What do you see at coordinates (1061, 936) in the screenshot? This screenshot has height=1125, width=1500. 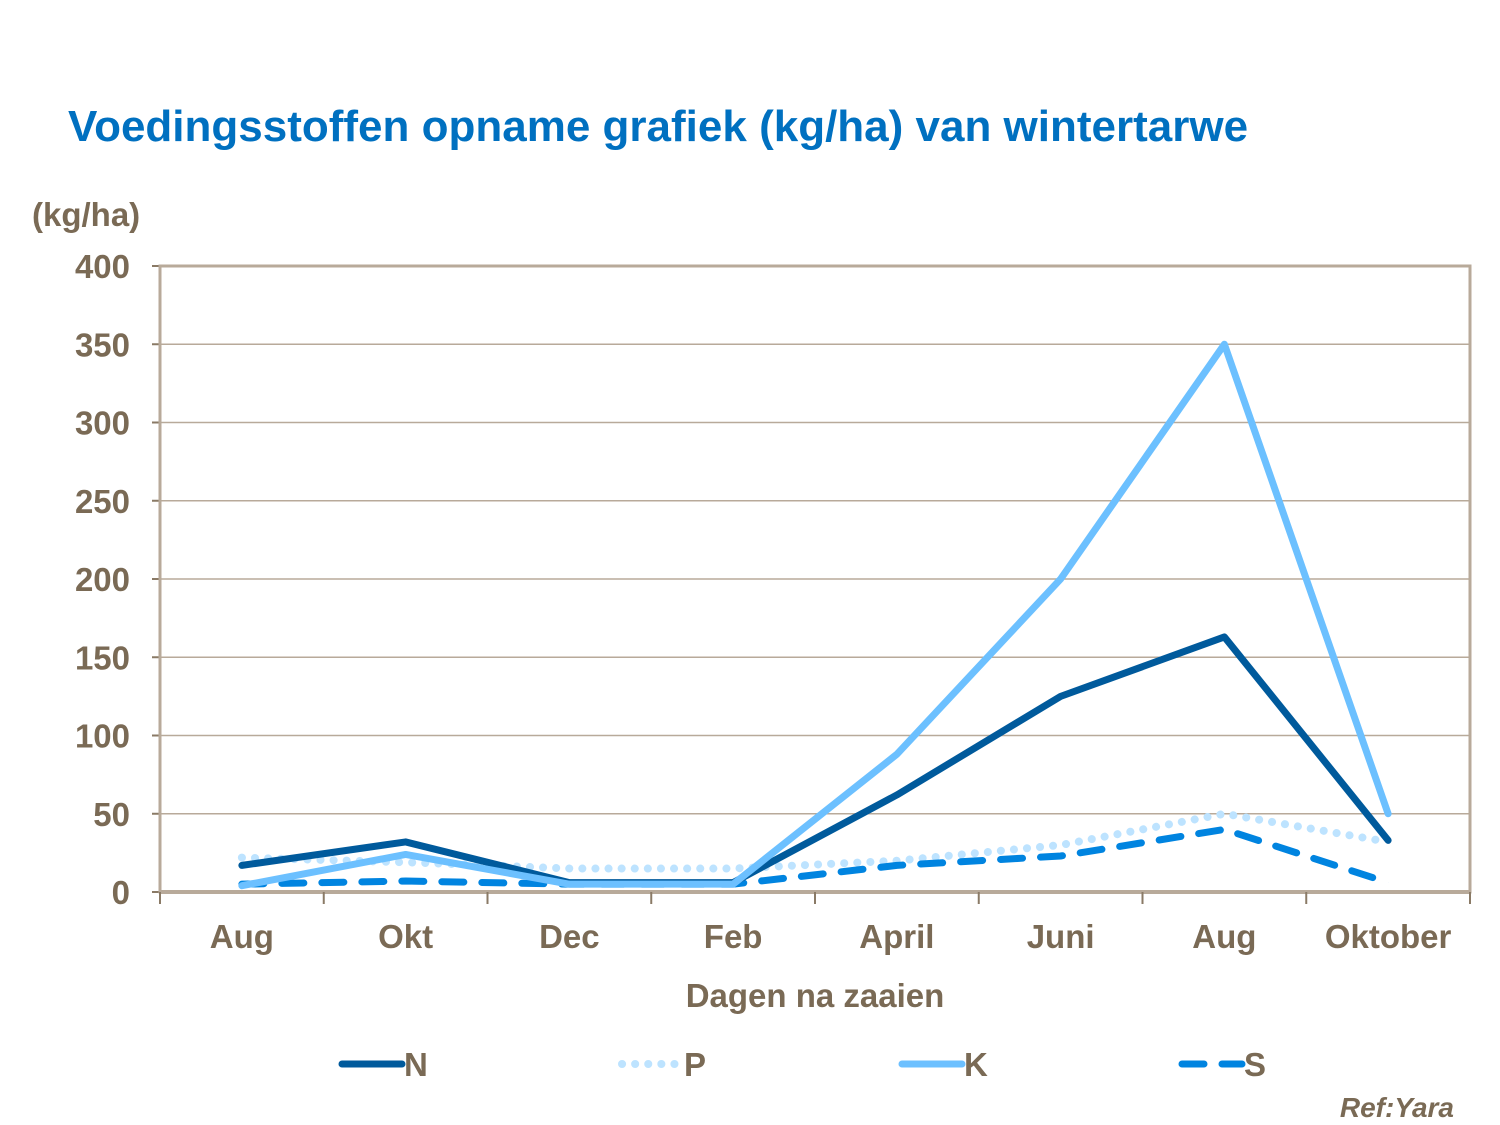 I see `x-tick-label: Juni` at bounding box center [1061, 936].